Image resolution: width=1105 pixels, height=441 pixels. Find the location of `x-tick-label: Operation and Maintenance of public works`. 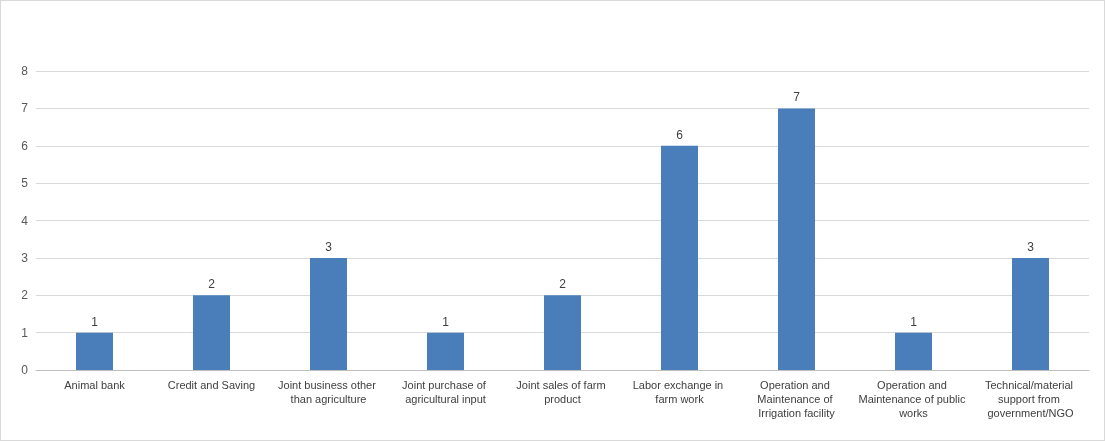

x-tick-label: Operation and Maintenance of public works is located at coordinates (913, 399).